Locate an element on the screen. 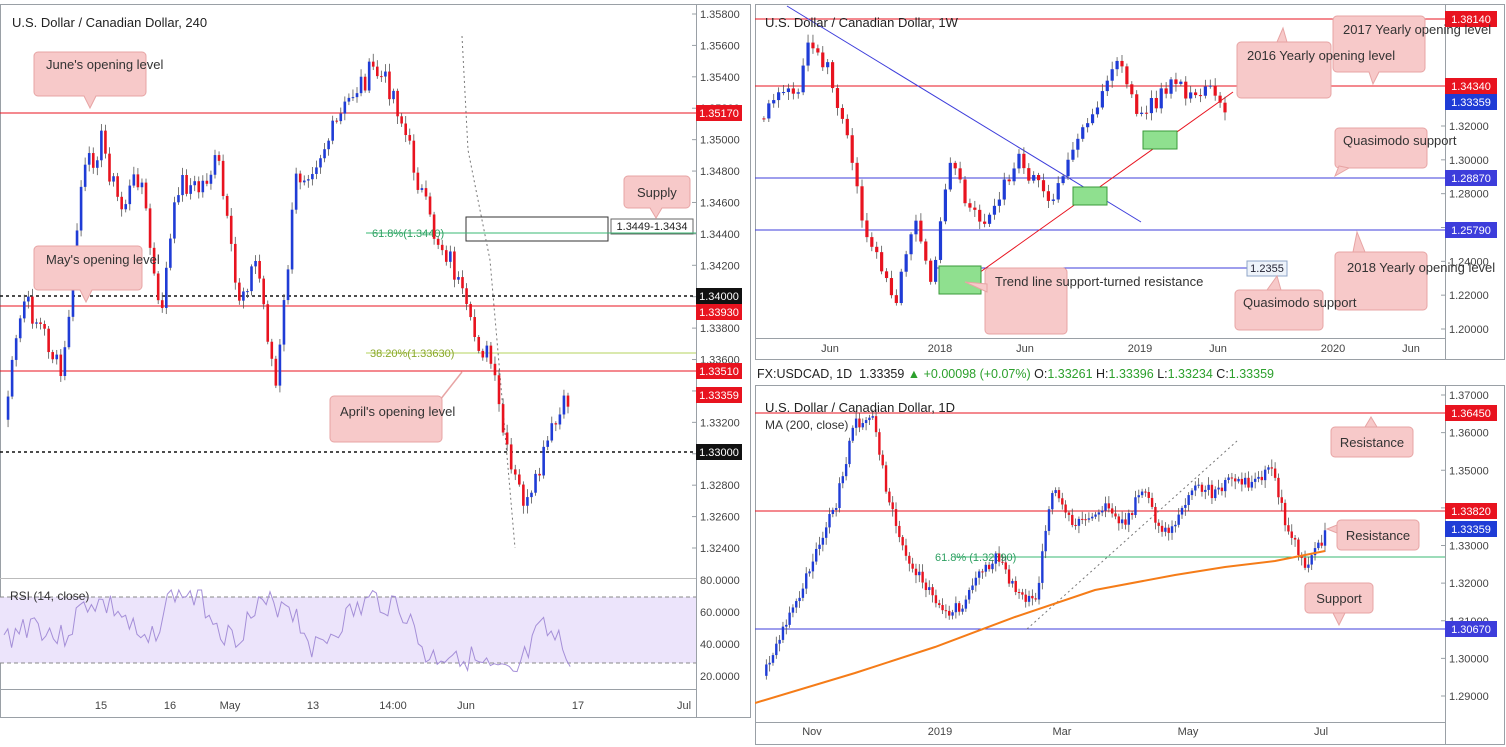  rsi-axis: 80.0000 60.0000 40.0000 20.0000 is located at coordinates (720, 629).